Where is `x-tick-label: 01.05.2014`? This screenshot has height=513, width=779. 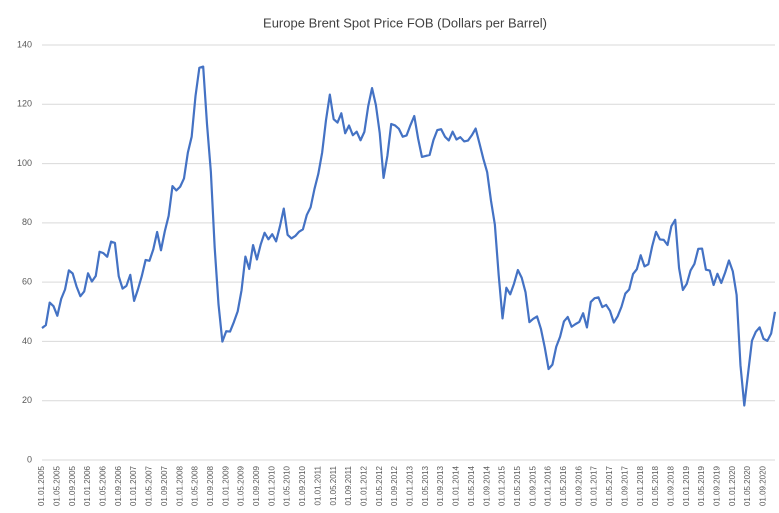
x-tick-label: 01.05.2014 is located at coordinates (471, 485).